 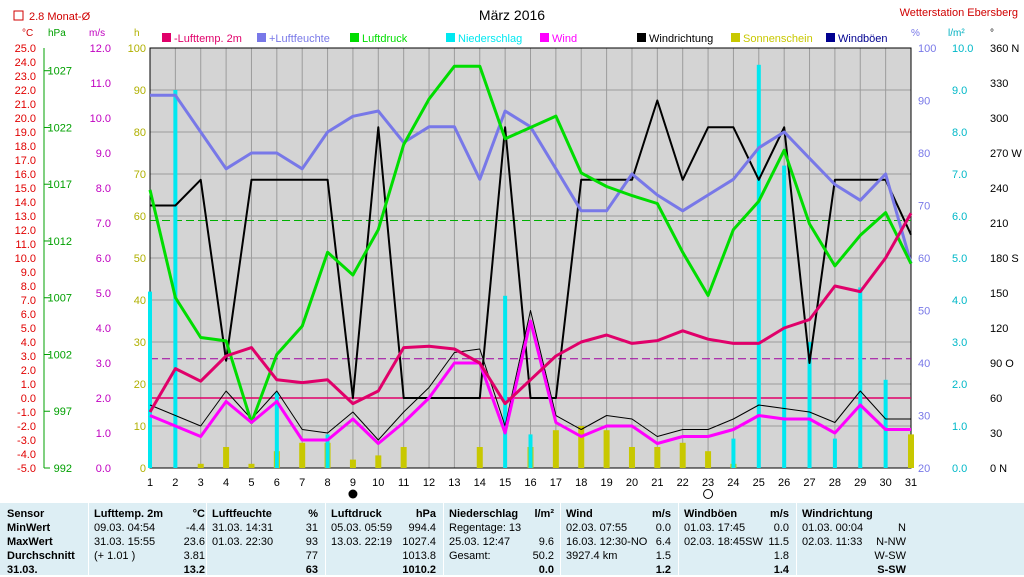 What do you see at coordinates (28, 399) in the screenshot?
I see `temp-tick-label: 0.0` at bounding box center [28, 399].